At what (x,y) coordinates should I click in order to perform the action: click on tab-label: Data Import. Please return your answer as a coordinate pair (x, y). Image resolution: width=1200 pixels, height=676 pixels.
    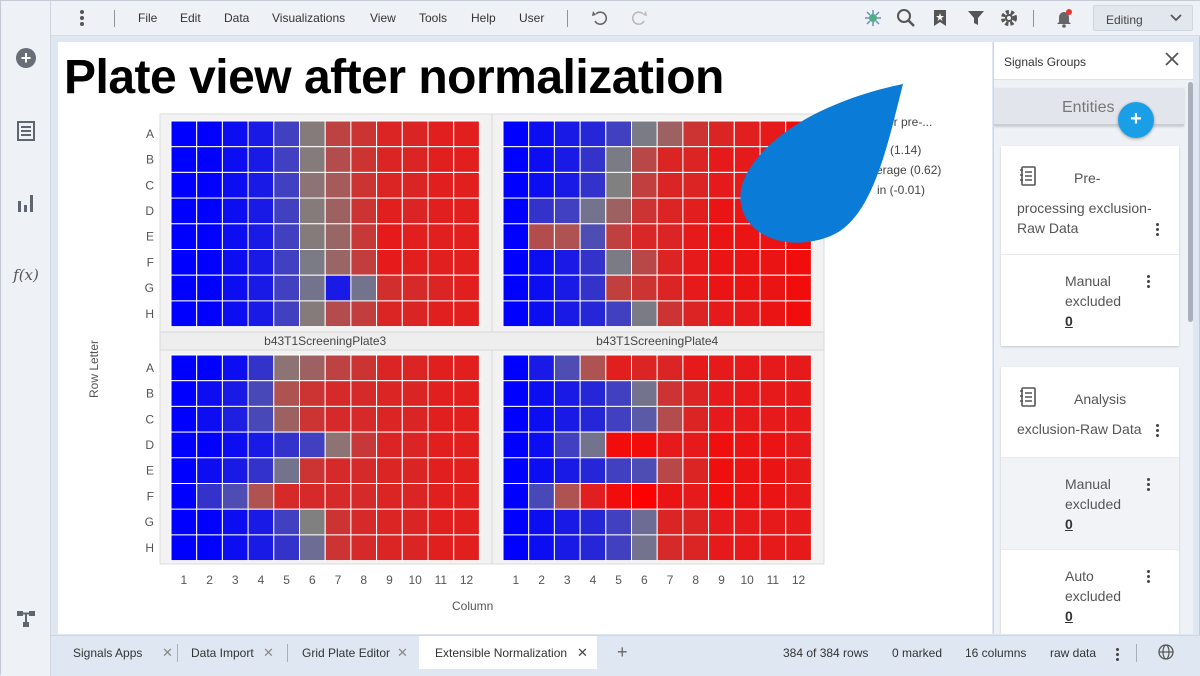
    Looking at the image, I should click on (222, 653).